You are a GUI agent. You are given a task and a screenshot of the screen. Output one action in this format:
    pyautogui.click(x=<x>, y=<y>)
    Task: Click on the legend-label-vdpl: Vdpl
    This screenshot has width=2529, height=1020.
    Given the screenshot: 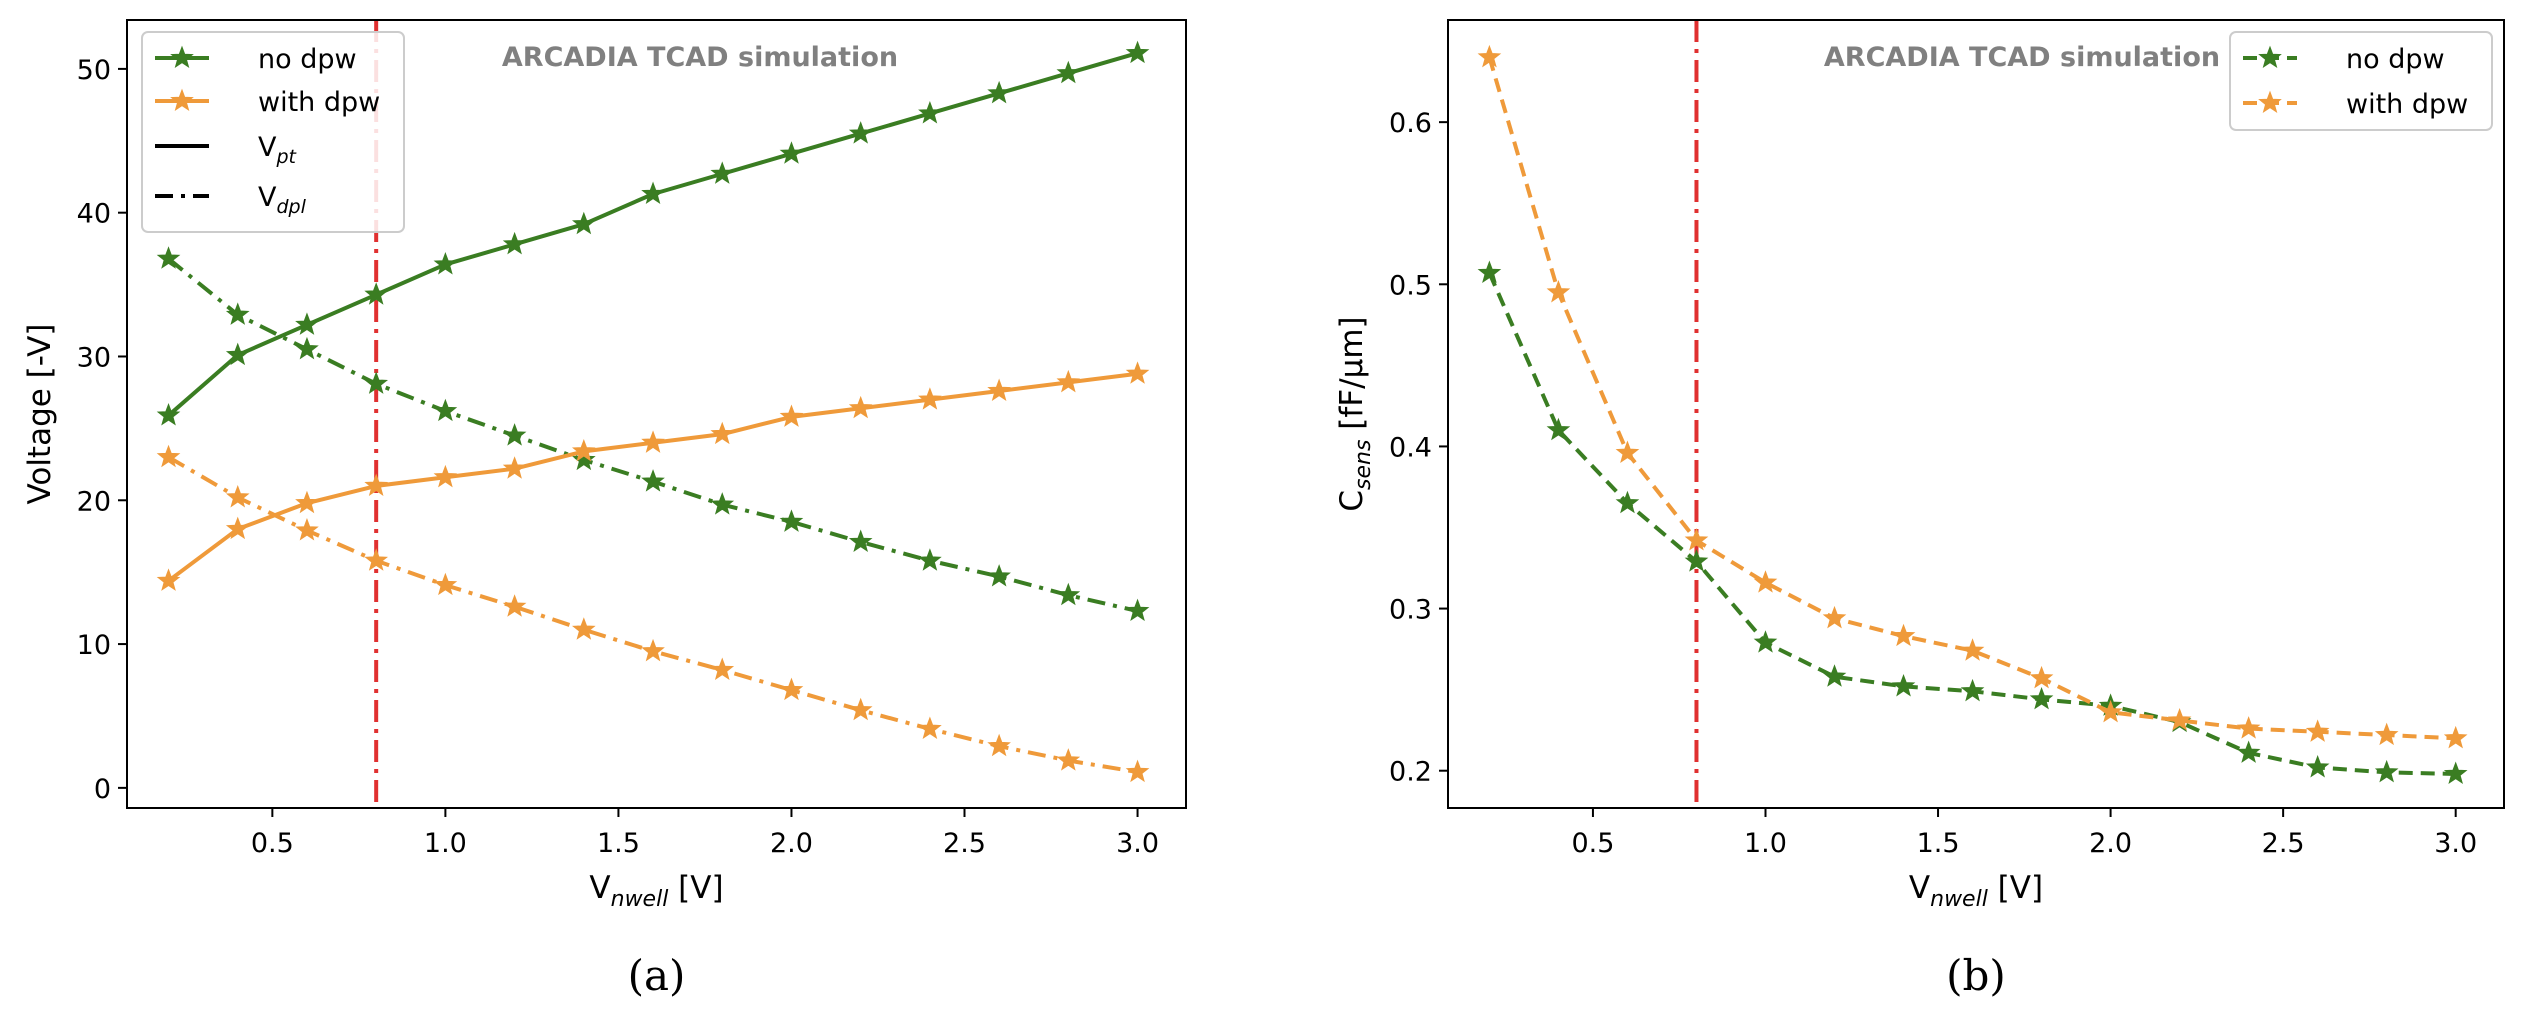 What is the action you would take?
    pyautogui.click(x=282, y=200)
    